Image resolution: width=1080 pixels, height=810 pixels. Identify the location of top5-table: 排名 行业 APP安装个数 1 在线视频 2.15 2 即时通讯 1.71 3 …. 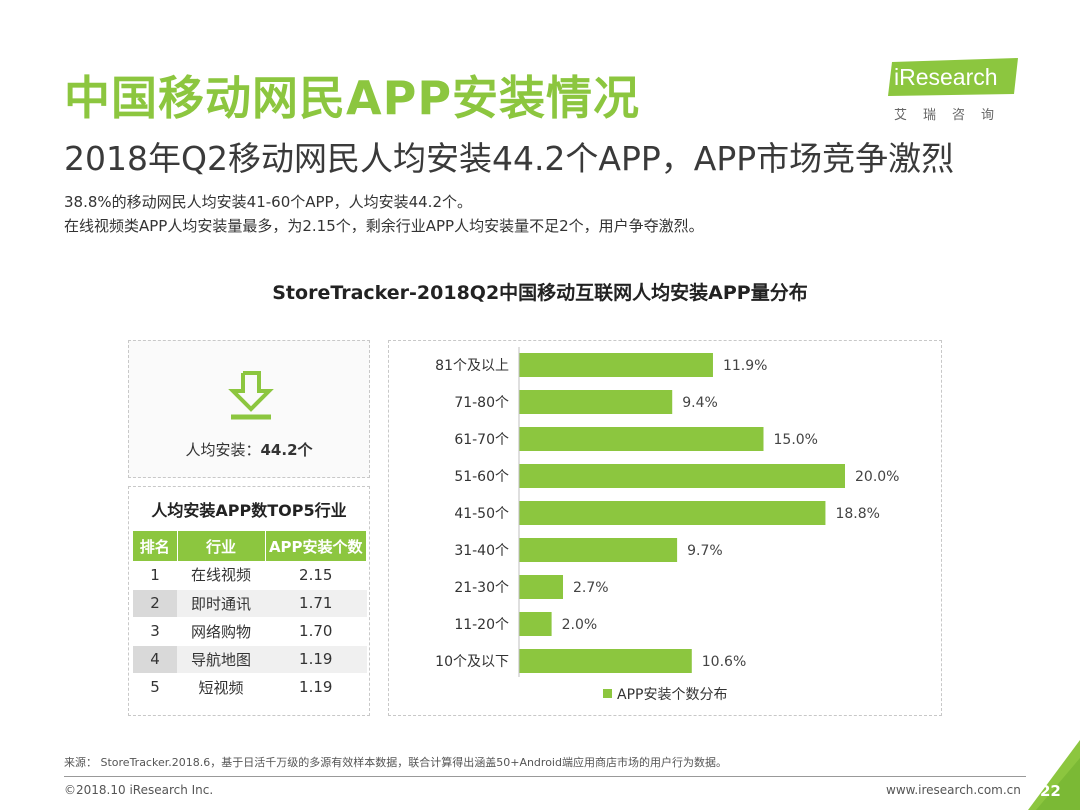
(250, 616).